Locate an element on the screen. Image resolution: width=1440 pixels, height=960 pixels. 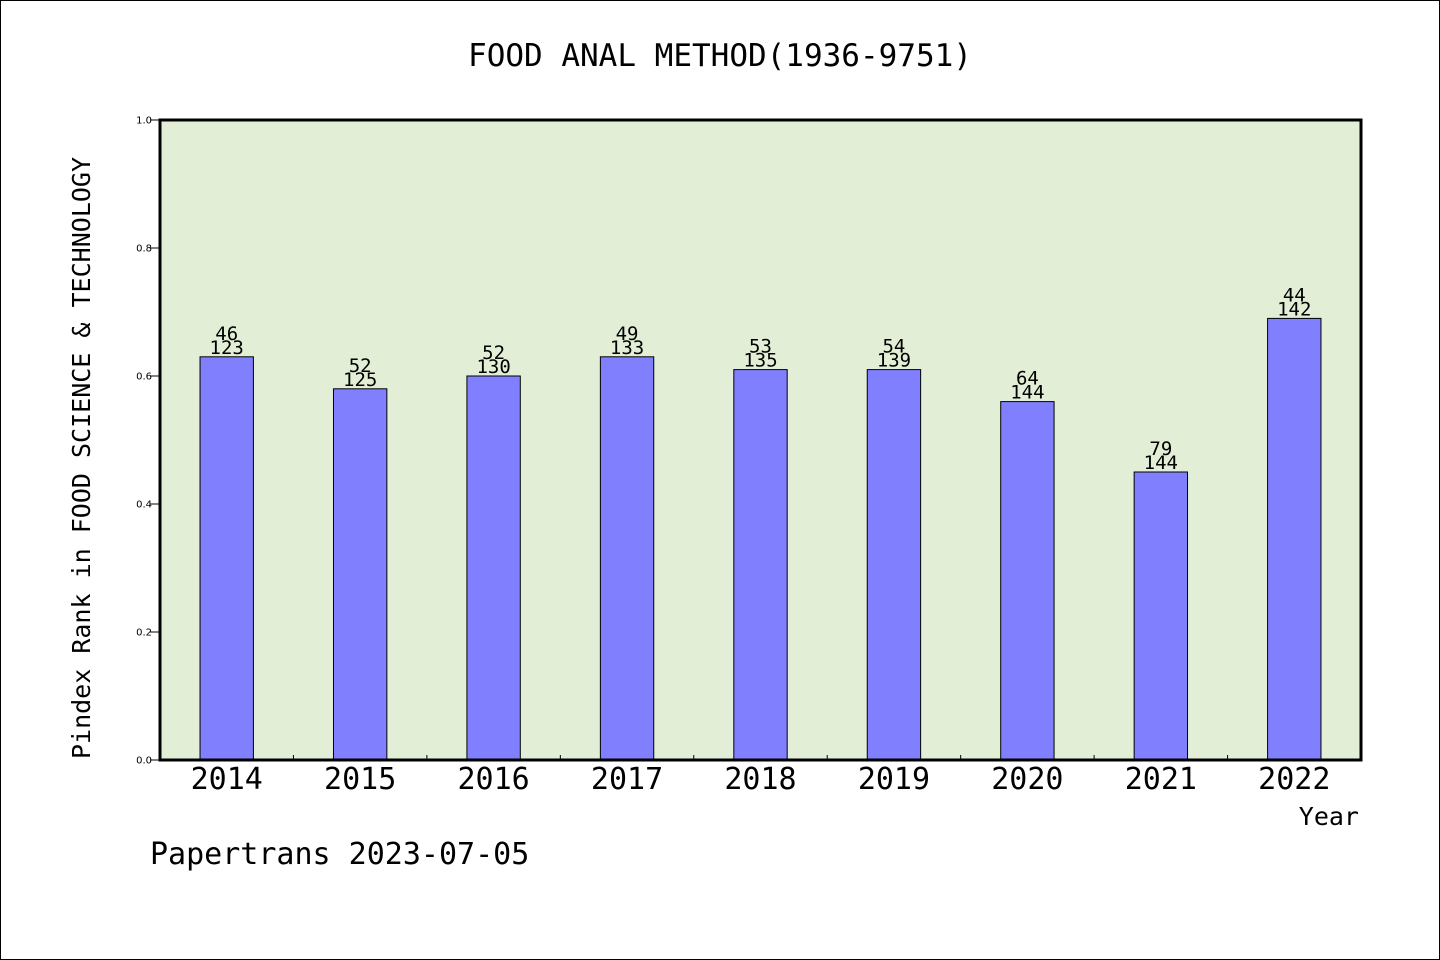
y-tick-label: 0.6 is located at coordinates (144, 377).